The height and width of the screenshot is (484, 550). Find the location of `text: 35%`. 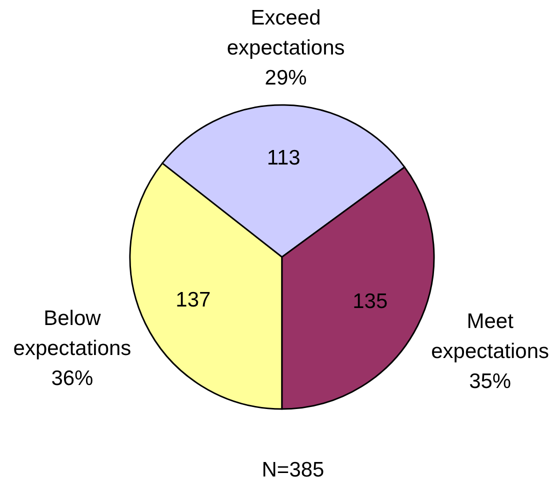

text: 35% is located at coordinates (490, 382).